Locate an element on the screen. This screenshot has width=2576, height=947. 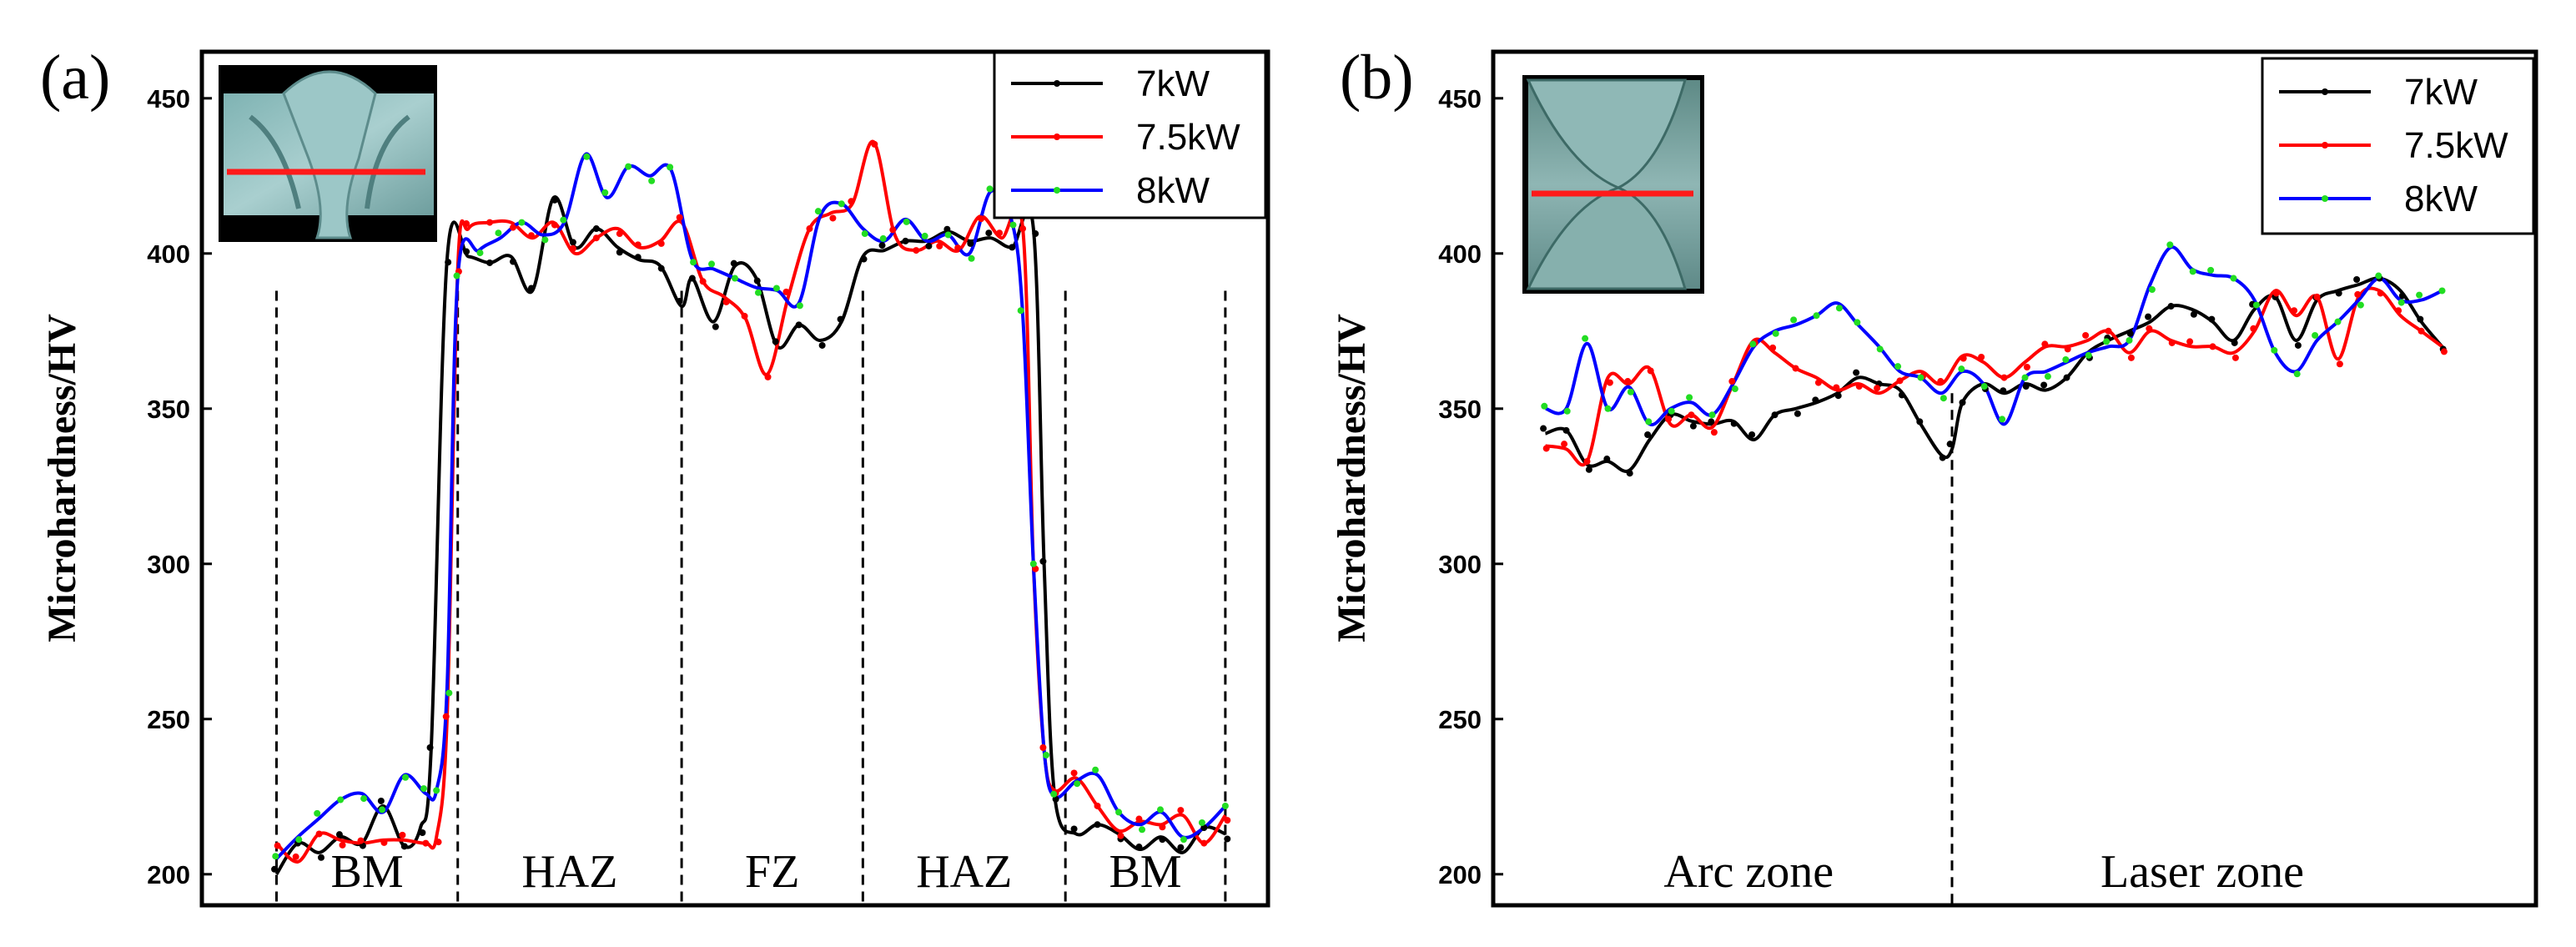
y-ticks-b: 200 250 300 350 400 450 is located at coordinates (1470, 486).